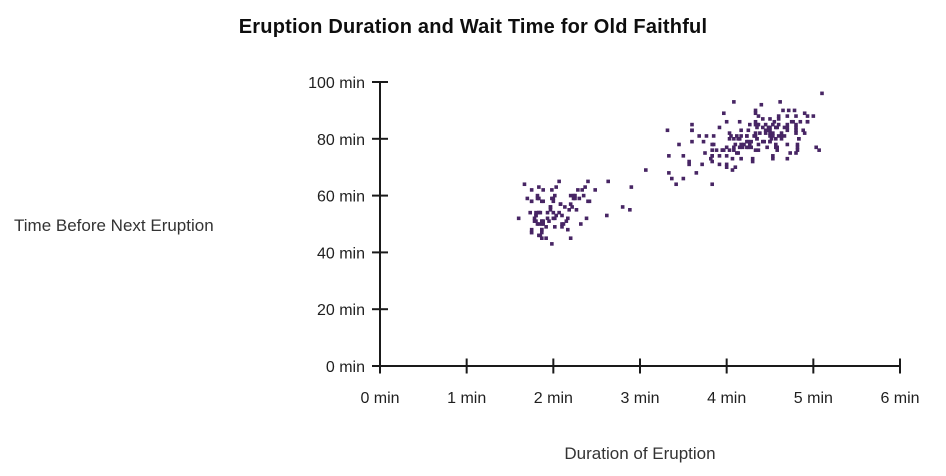 This screenshot has height=476, width=946. What do you see at coordinates (639, 398) in the screenshot?
I see `x-tick-label: 3 min` at bounding box center [639, 398].